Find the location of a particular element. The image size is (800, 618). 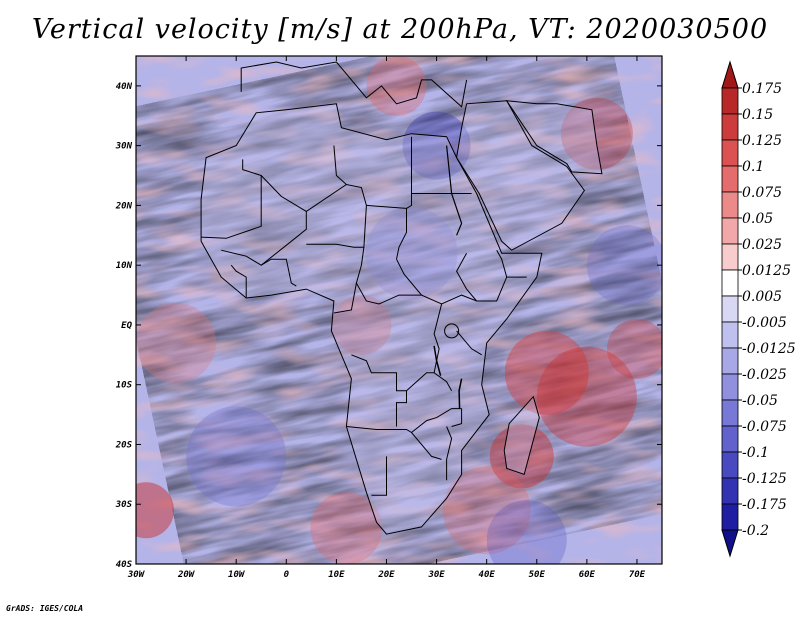

lat-label: 20N is located at coordinates (124, 206).